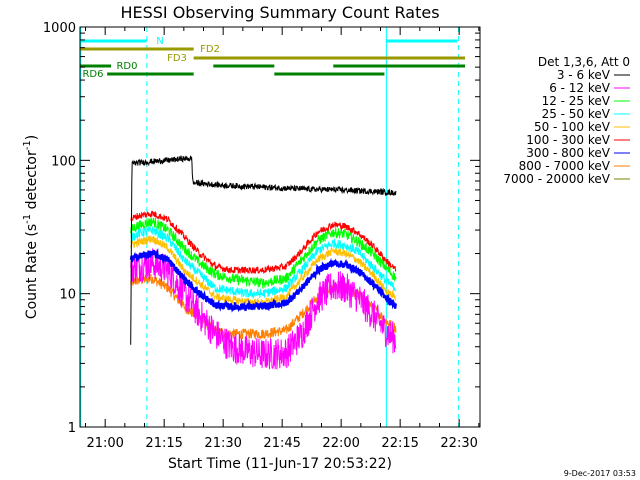 The height and width of the screenshot is (480, 640). I want to click on legend-entry-label: 3 - 6 keV, so click(584, 75).